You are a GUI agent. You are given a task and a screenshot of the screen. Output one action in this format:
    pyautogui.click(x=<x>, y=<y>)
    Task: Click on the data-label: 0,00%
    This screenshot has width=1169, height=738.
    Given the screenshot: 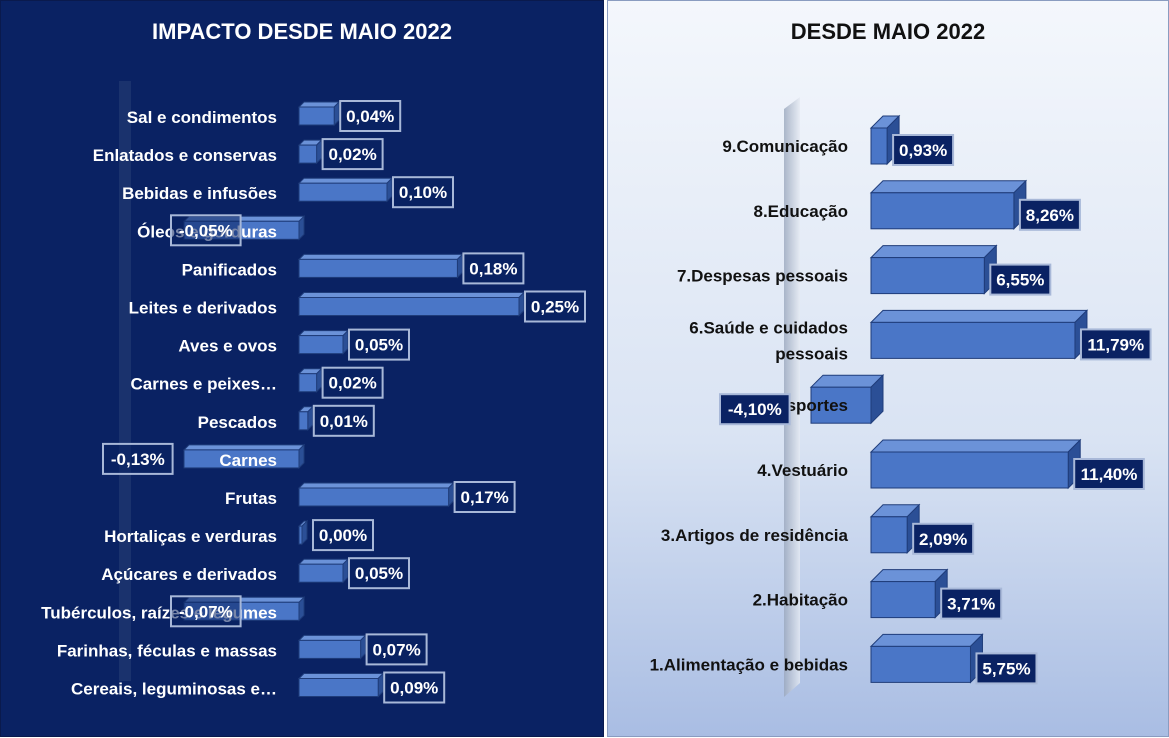 What is the action you would take?
    pyautogui.click(x=343, y=535)
    